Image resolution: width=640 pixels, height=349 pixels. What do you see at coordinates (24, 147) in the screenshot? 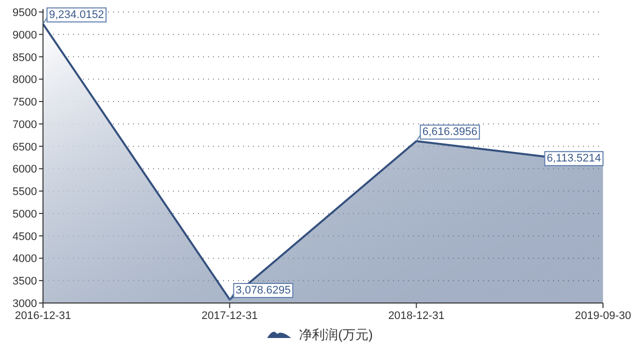
I see `y-tick-label: 6500` at bounding box center [24, 147].